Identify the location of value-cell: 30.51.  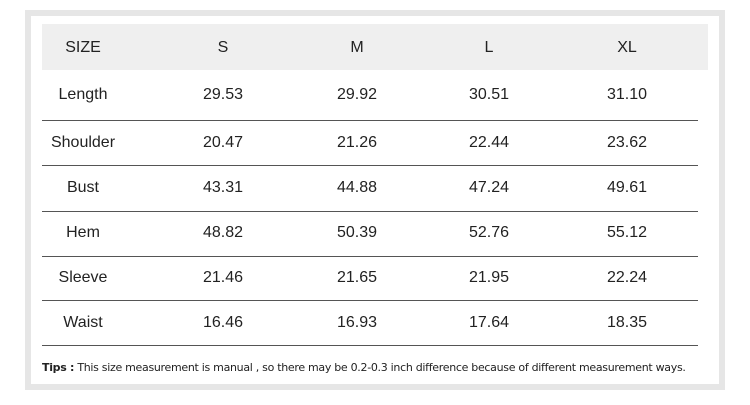
(489, 94).